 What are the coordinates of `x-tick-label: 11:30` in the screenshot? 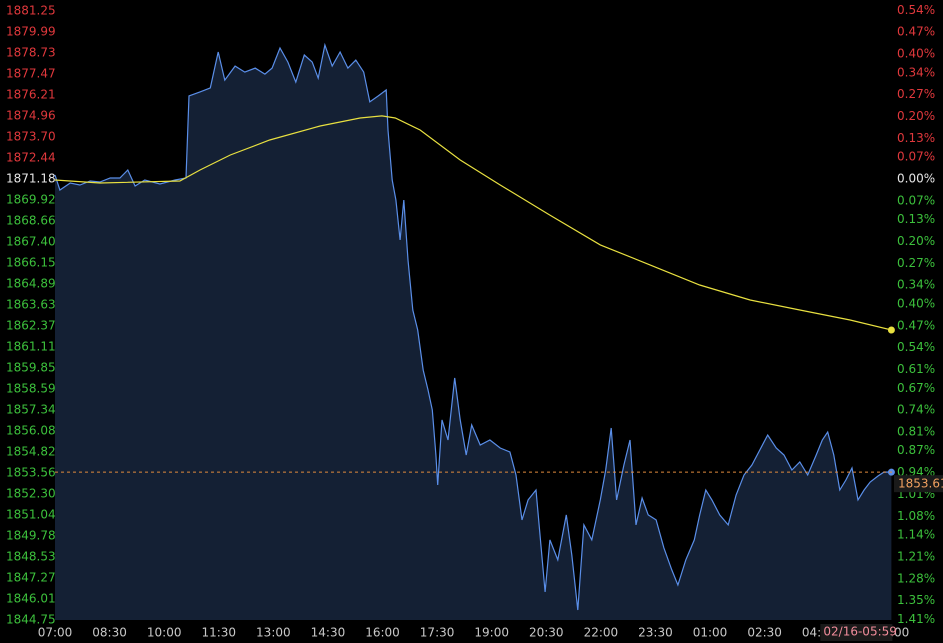 It's located at (218, 633).